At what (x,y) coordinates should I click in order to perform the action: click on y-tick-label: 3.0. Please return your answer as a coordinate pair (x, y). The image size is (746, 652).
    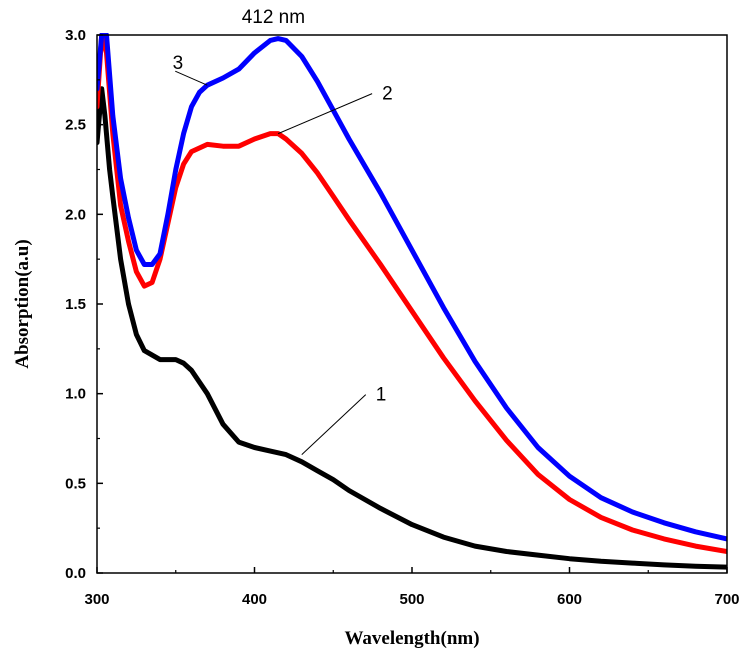
    Looking at the image, I should click on (75, 35).